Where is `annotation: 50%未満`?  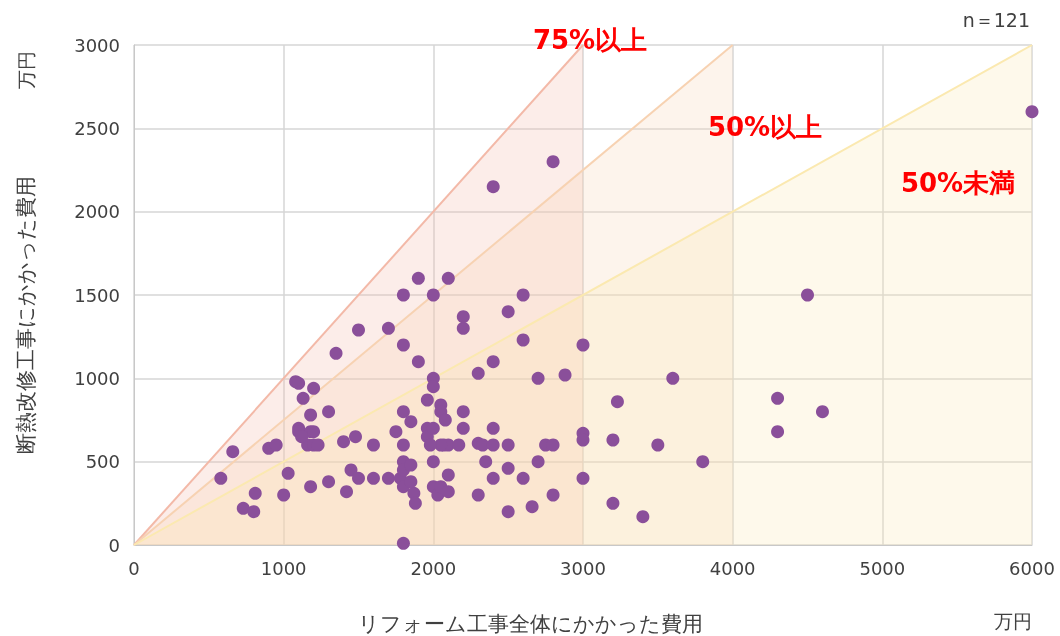 annotation: 50%未満 is located at coordinates (958, 183).